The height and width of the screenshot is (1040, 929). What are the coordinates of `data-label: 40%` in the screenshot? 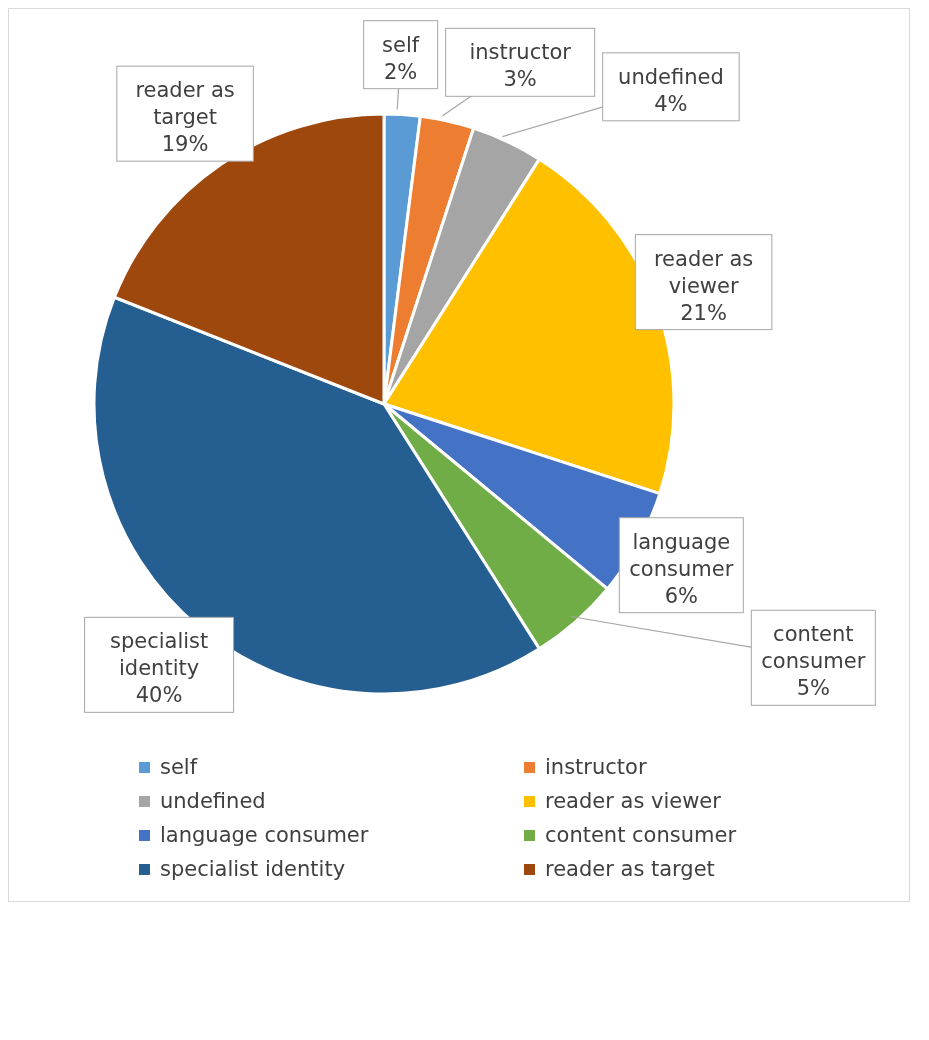 It's located at (159, 695).